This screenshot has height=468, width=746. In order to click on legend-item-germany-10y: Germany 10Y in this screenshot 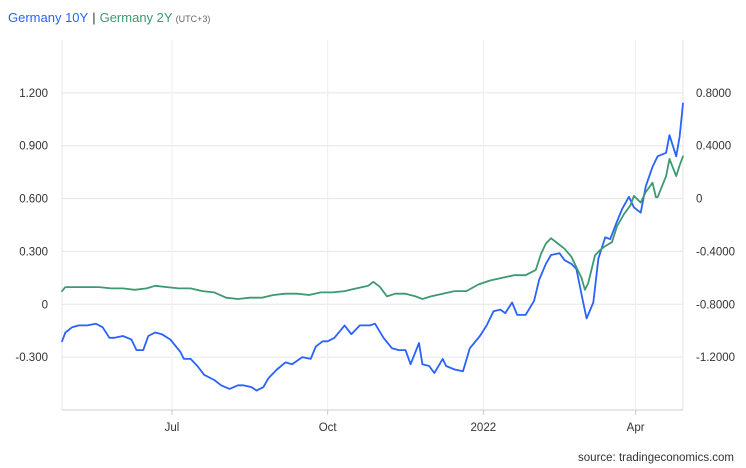, I will do `click(48, 17)`.